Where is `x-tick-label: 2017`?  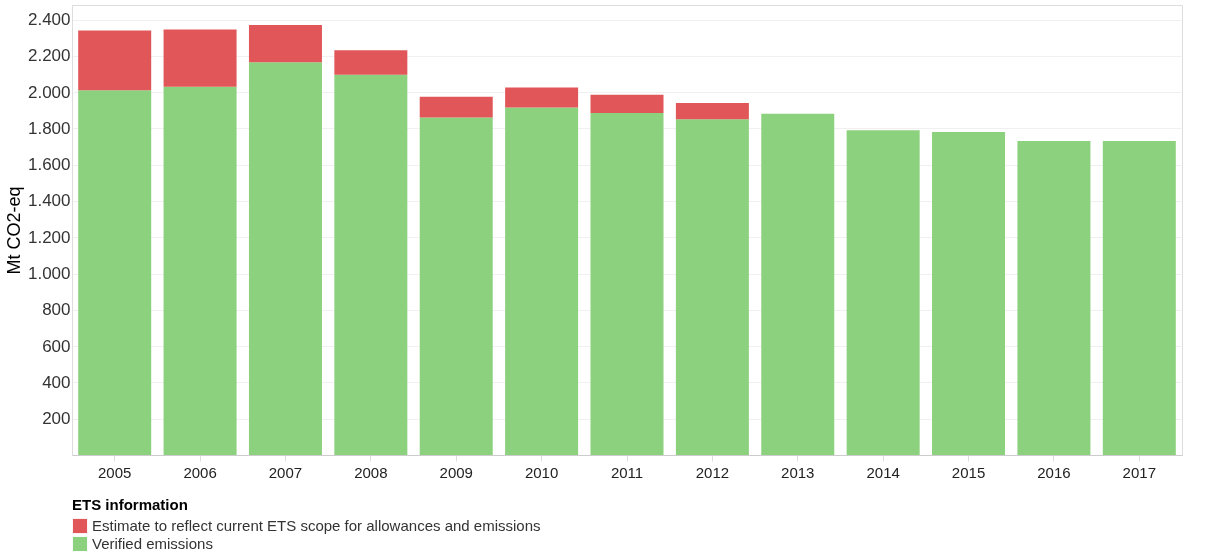 x-tick-label: 2017 is located at coordinates (1139, 472).